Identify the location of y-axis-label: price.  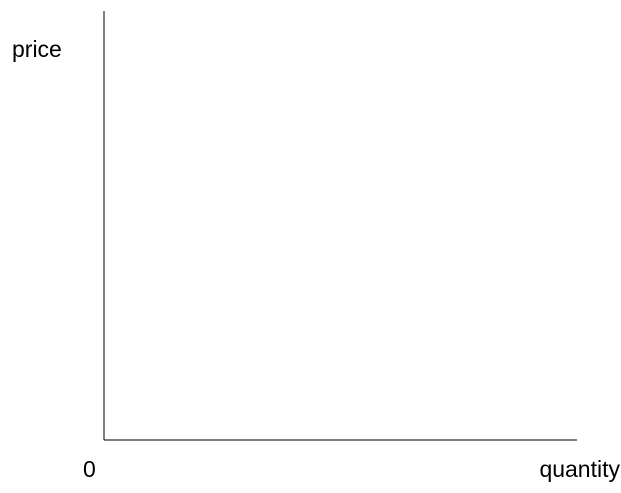
(37, 49).